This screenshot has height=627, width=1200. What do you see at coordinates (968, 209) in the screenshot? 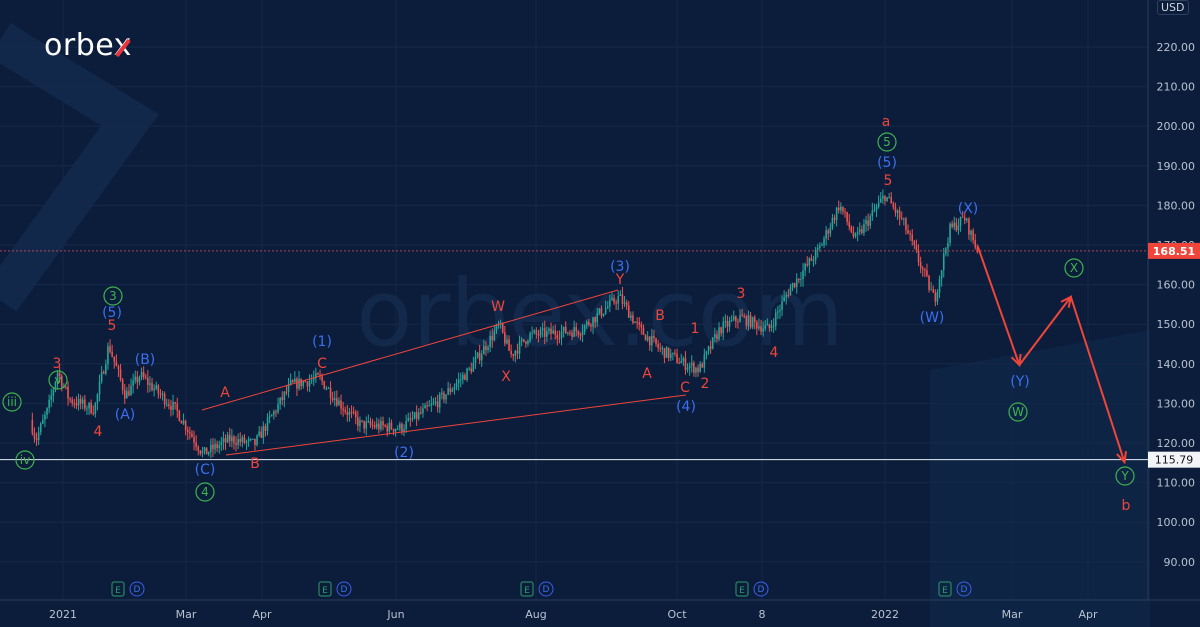
I see `wave-label: (X)` at bounding box center [968, 209].